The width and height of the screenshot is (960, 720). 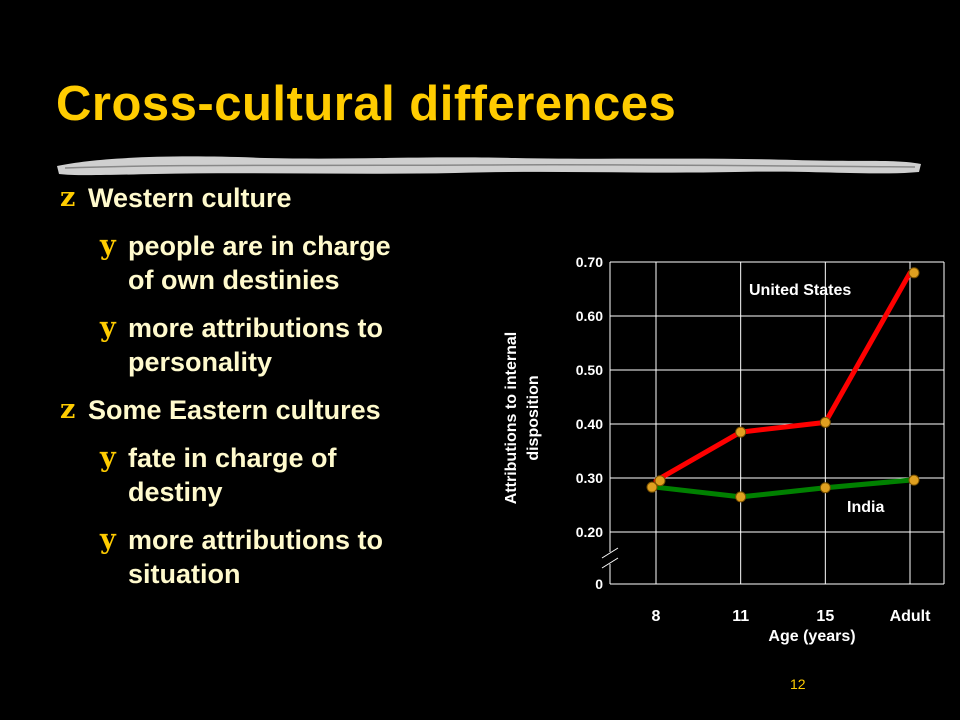 What do you see at coordinates (800, 290) in the screenshot?
I see `series-label-united-states: United States` at bounding box center [800, 290].